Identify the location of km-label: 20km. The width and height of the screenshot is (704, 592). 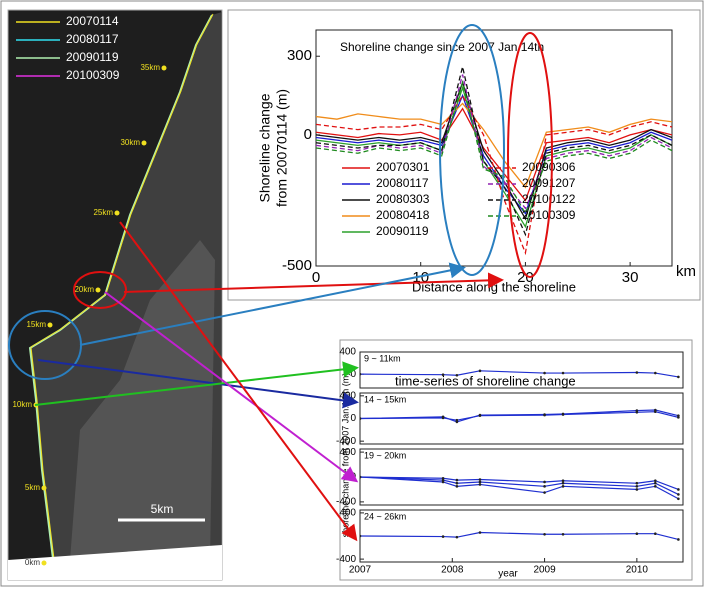
(84, 289).